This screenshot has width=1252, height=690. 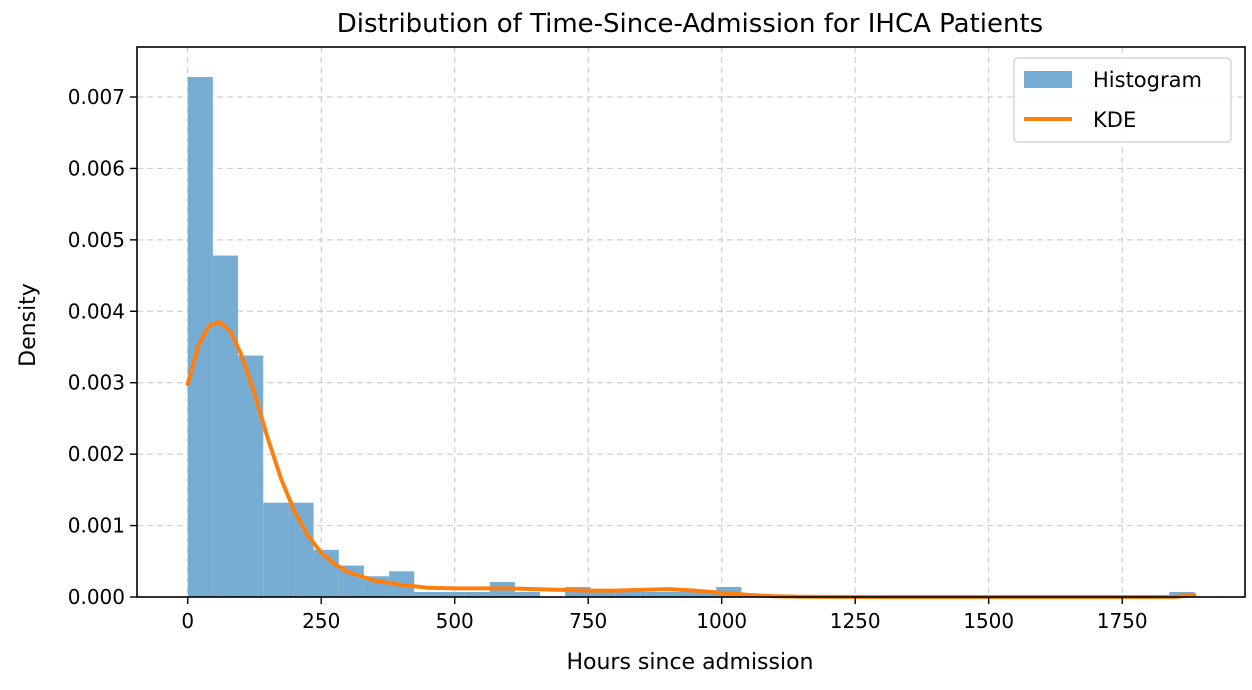 What do you see at coordinates (96, 597) in the screenshot?
I see `y-tick-label: 0.000` at bounding box center [96, 597].